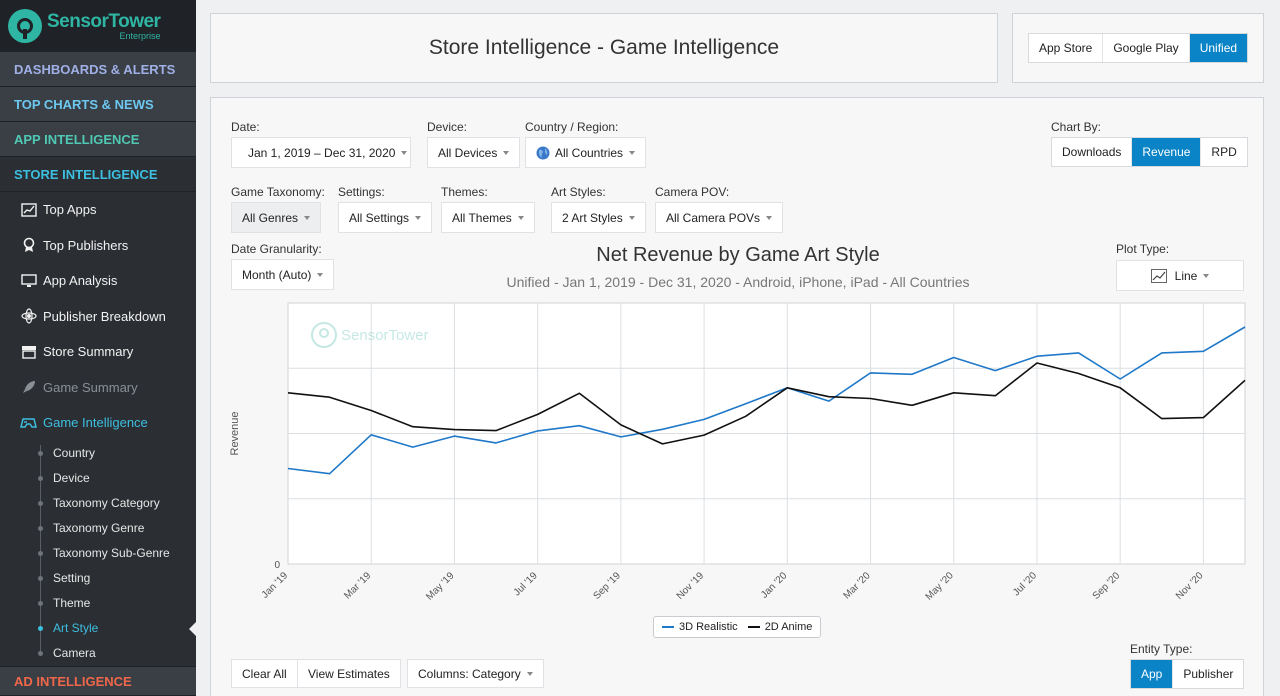 The image size is (1280, 696). What do you see at coordinates (98, 317) in the screenshot?
I see `sidebar-item-publisher-breakdown: Publisher Breakdown` at bounding box center [98, 317].